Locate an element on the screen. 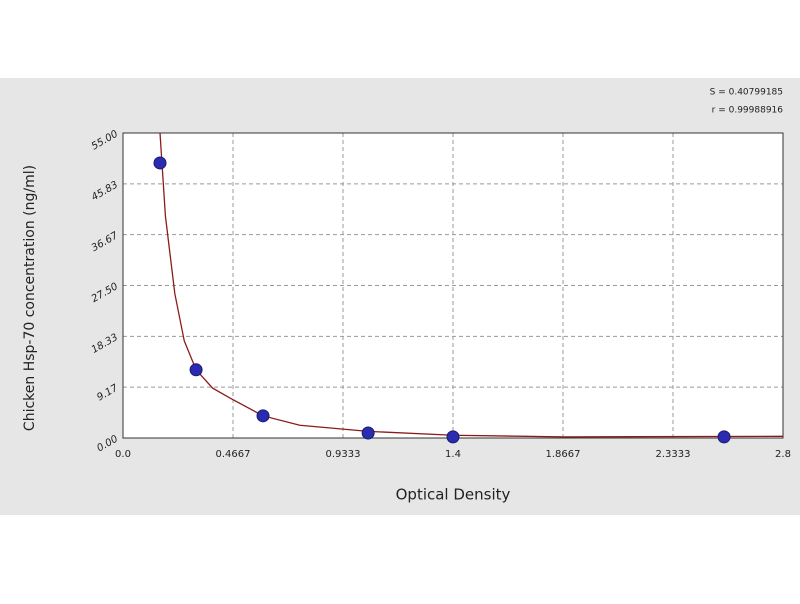  annotation: r = 0.99988916 is located at coordinates (748, 111).